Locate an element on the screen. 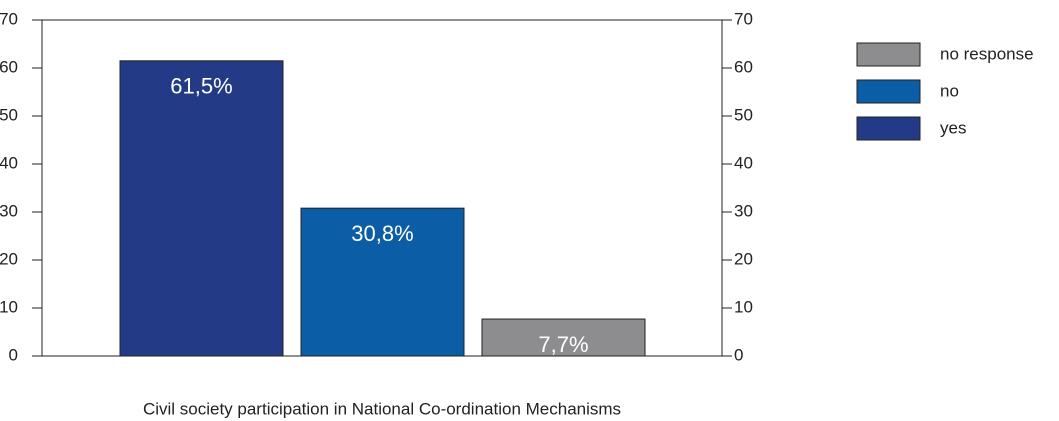 The height and width of the screenshot is (421, 1059). y-tick-label: 70 is located at coordinates (9, 18).